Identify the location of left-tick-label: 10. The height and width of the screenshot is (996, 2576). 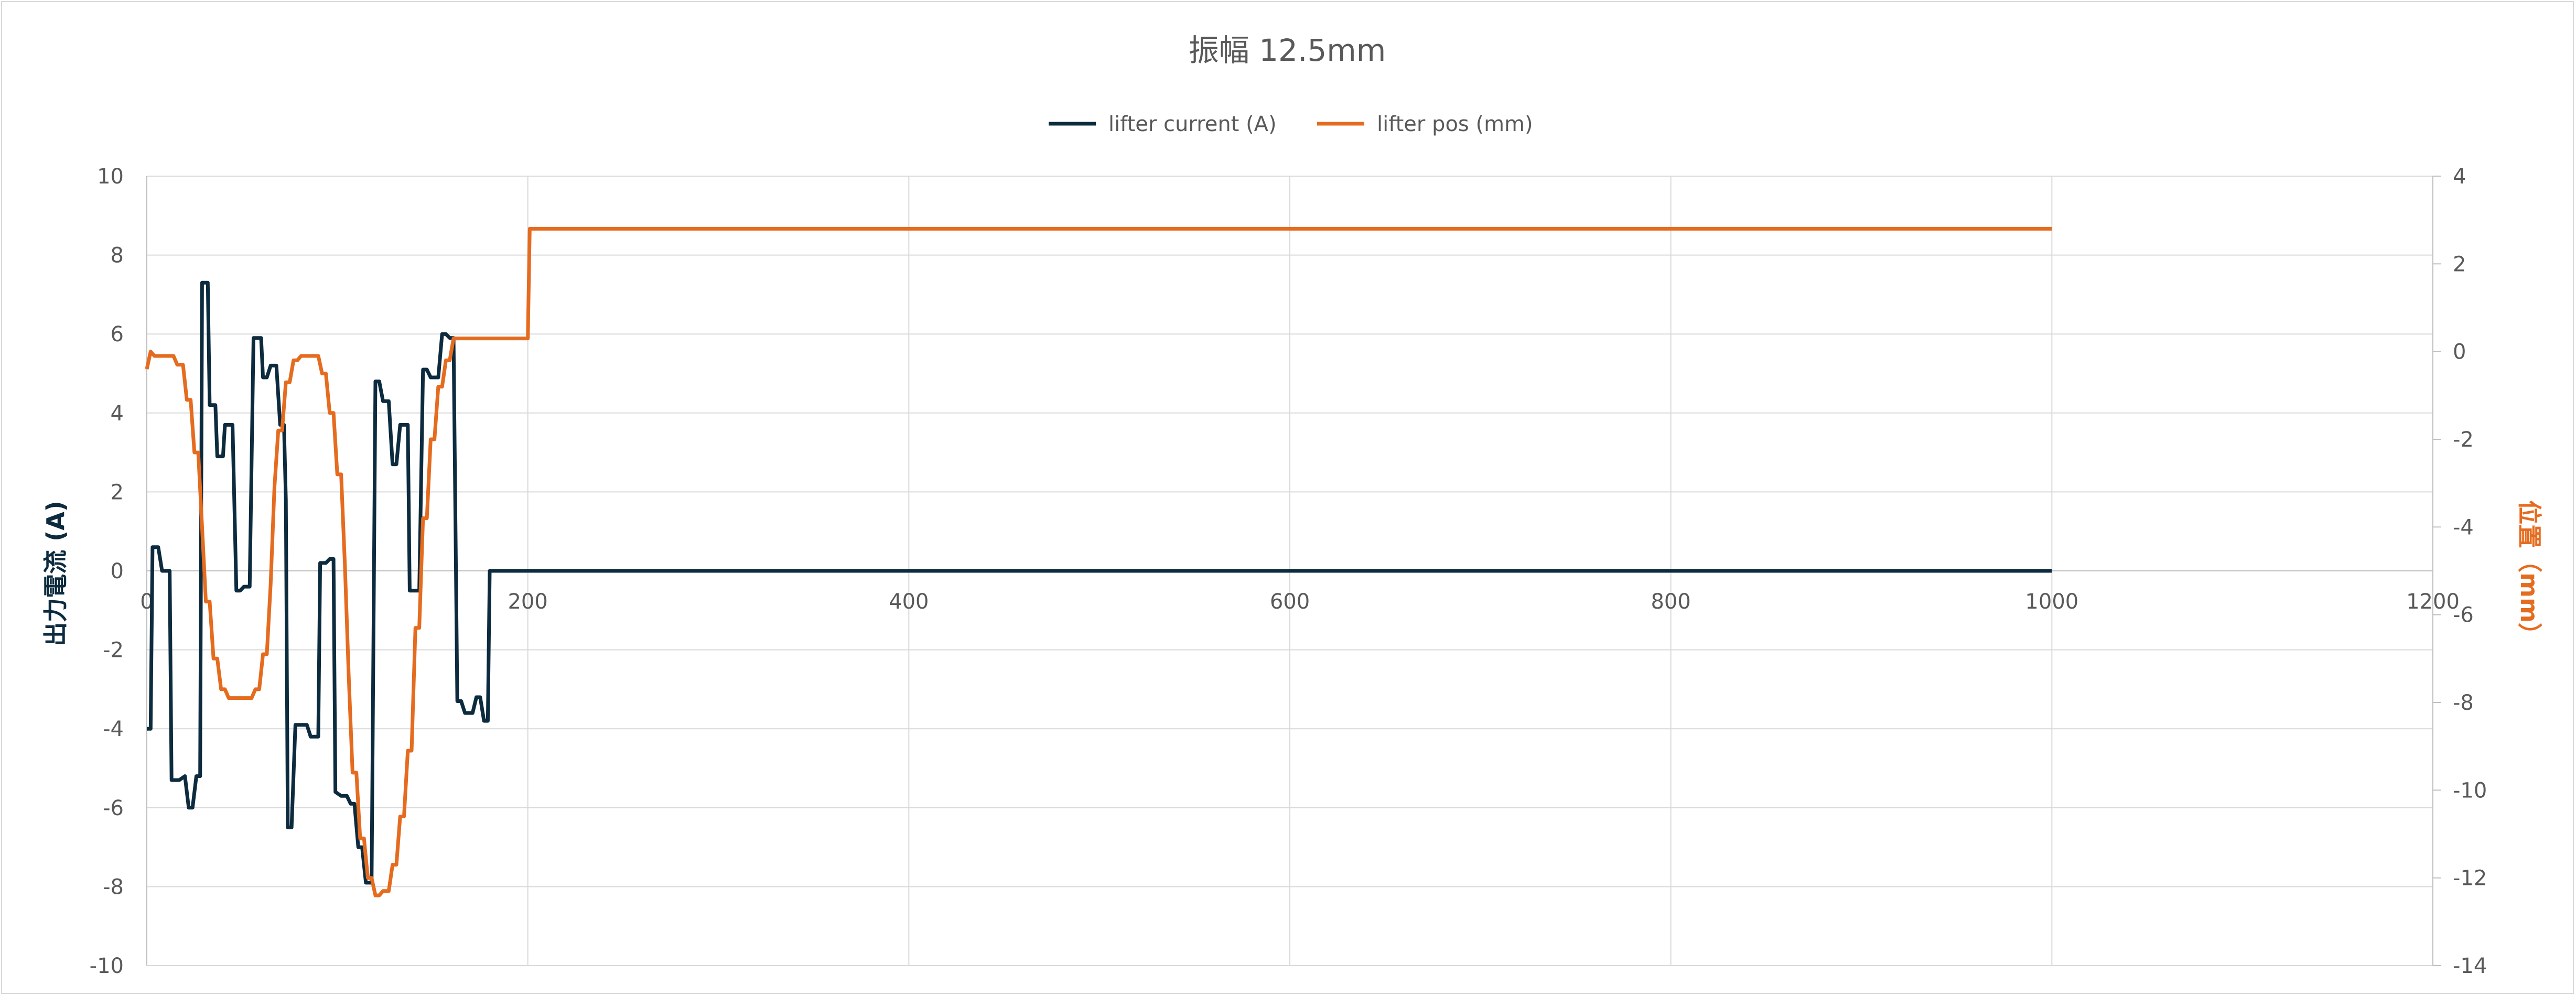
(110, 177).